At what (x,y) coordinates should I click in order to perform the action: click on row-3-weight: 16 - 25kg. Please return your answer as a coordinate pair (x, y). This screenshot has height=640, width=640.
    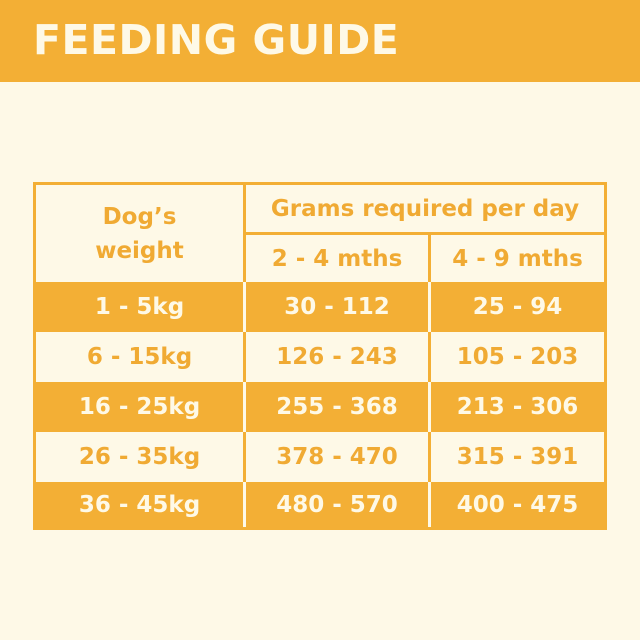
    Looking at the image, I should click on (139, 407).